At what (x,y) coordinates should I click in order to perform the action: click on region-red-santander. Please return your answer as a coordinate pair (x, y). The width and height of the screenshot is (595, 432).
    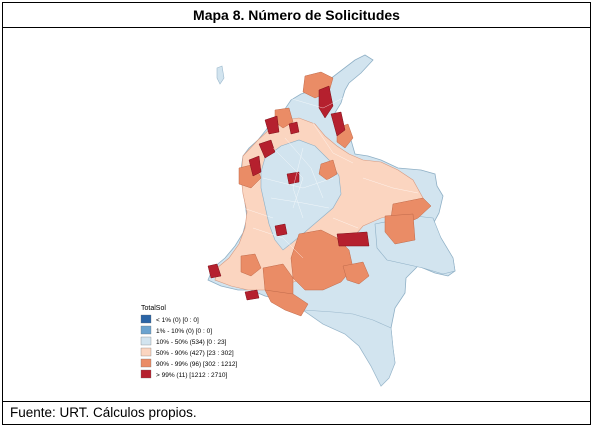
    Looking at the image, I should click on (293, 178).